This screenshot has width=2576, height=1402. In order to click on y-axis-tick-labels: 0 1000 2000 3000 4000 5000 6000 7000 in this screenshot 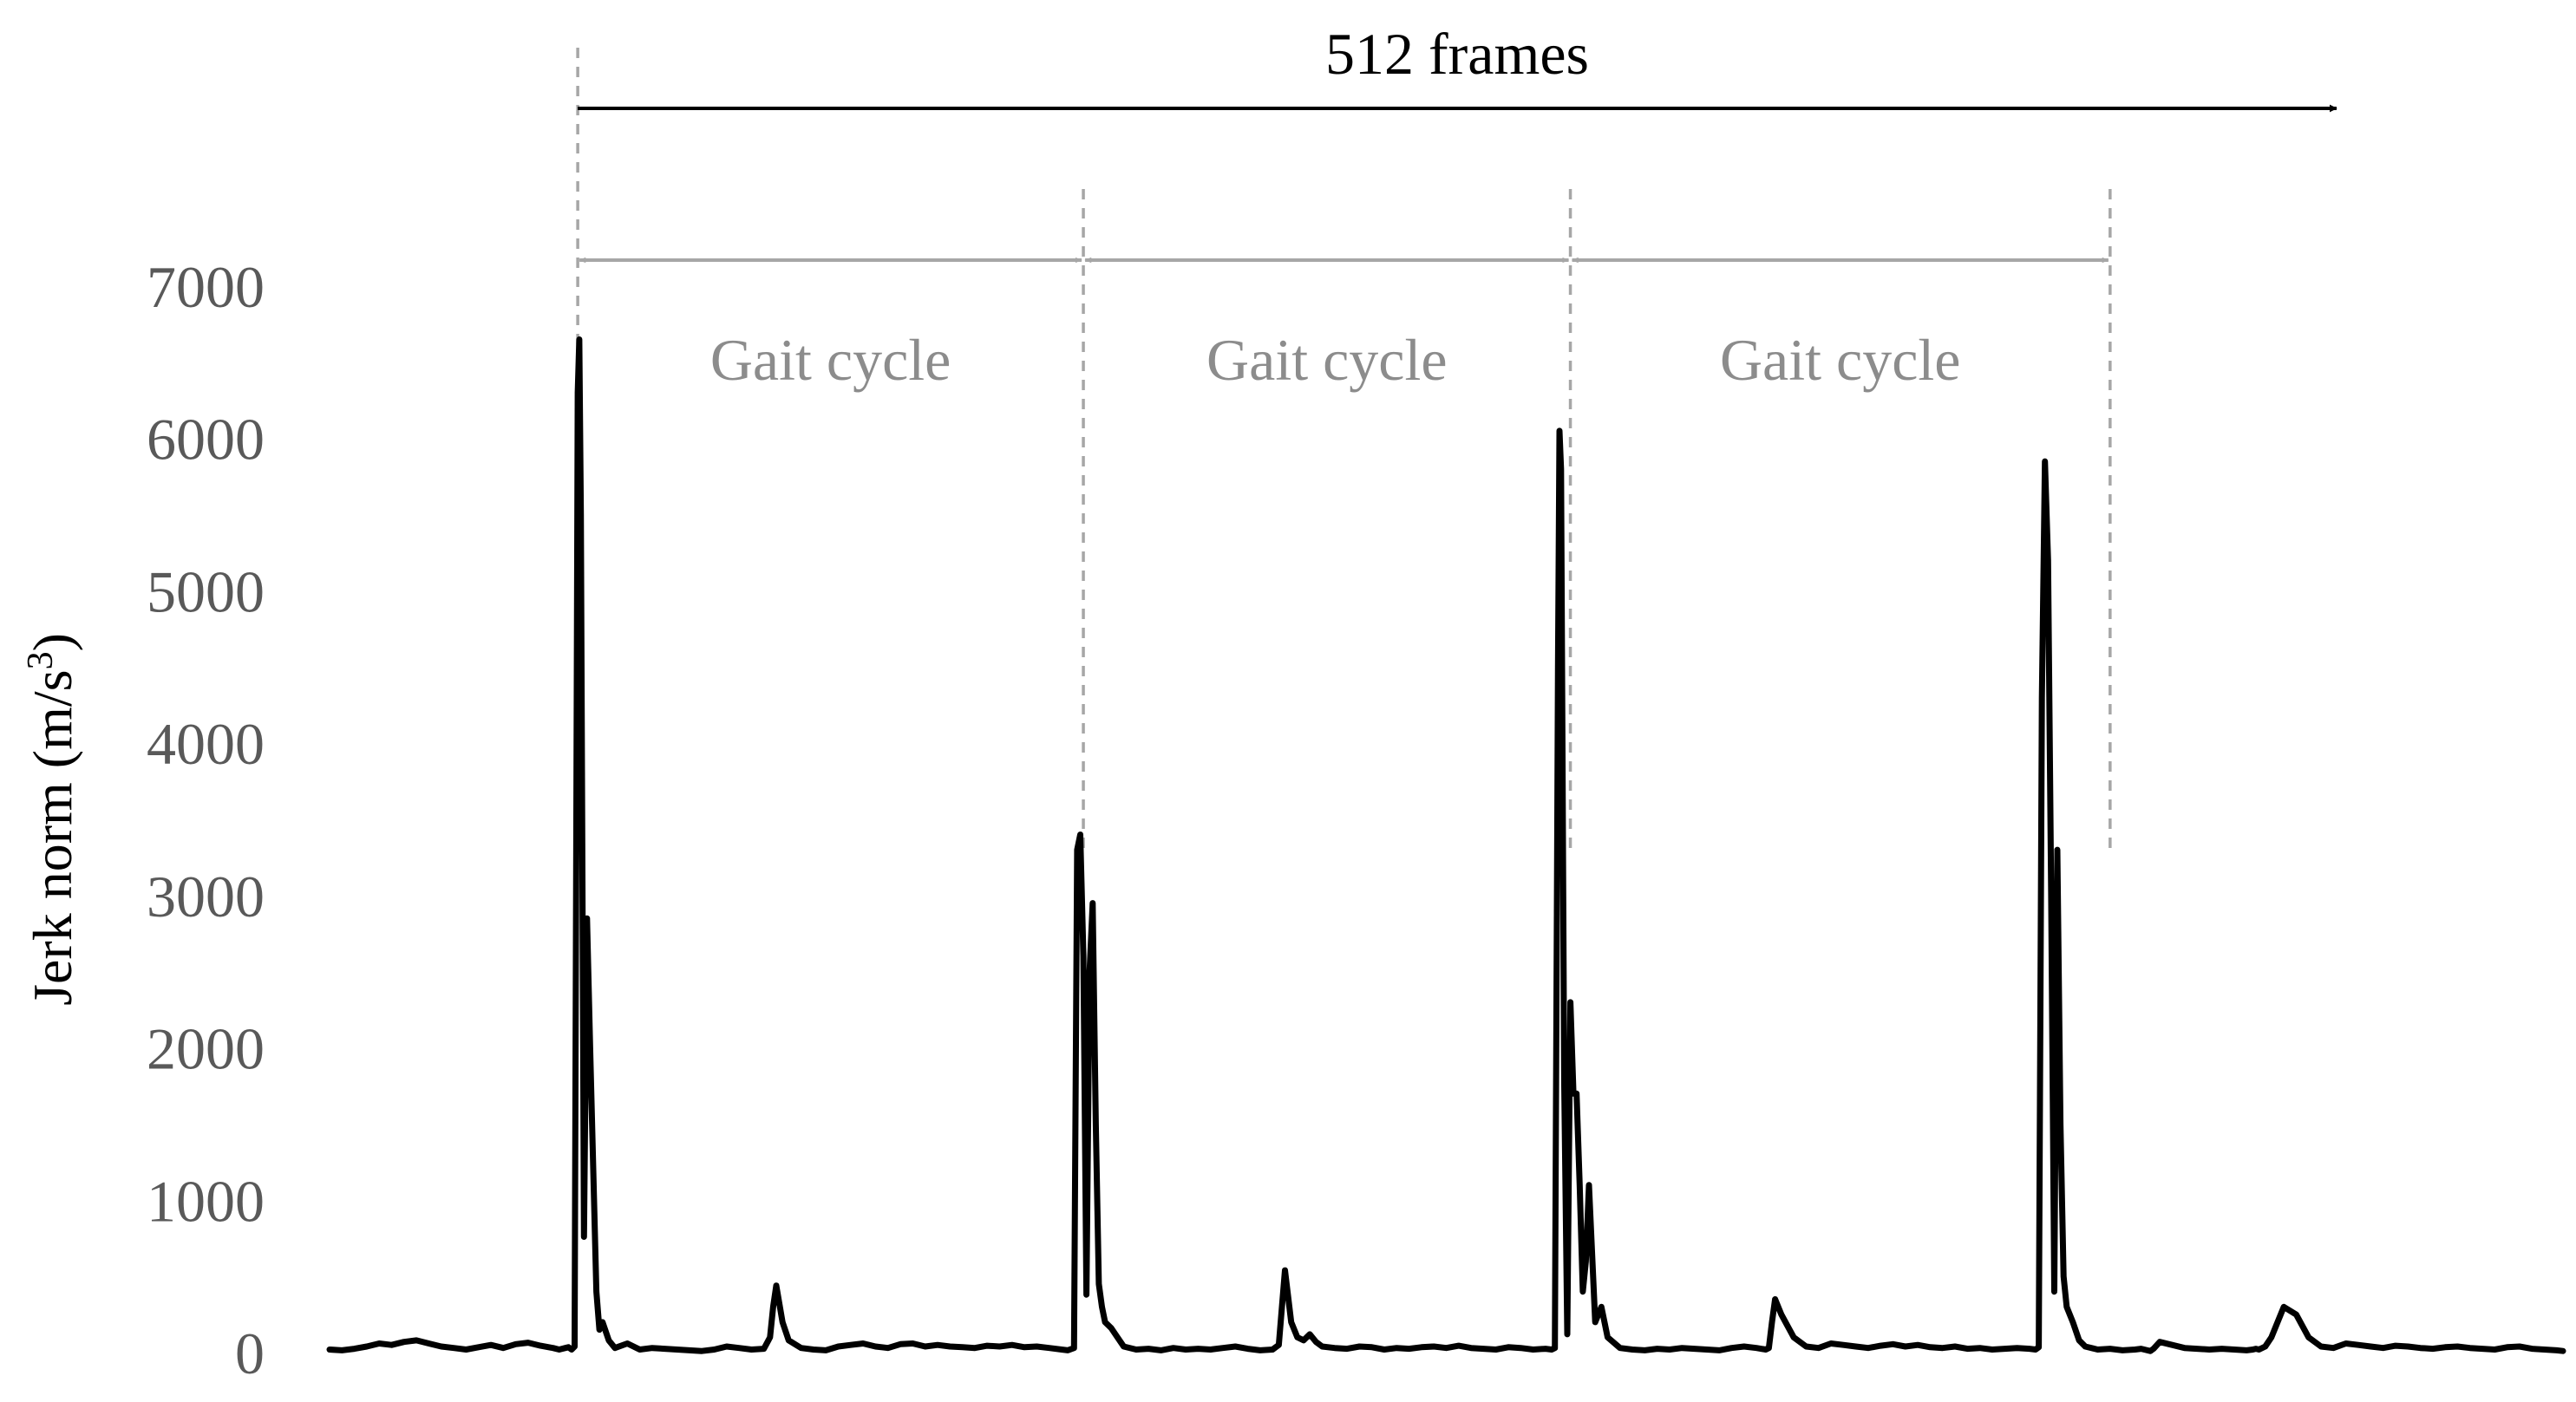, I will do `click(206, 820)`.